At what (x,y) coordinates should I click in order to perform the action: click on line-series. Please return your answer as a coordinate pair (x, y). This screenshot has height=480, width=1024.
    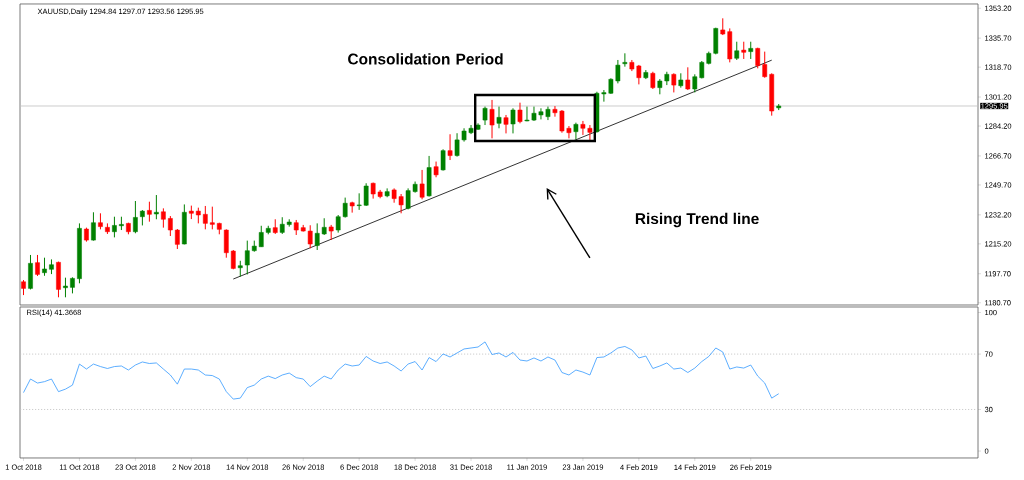
    Looking at the image, I should click on (401, 370).